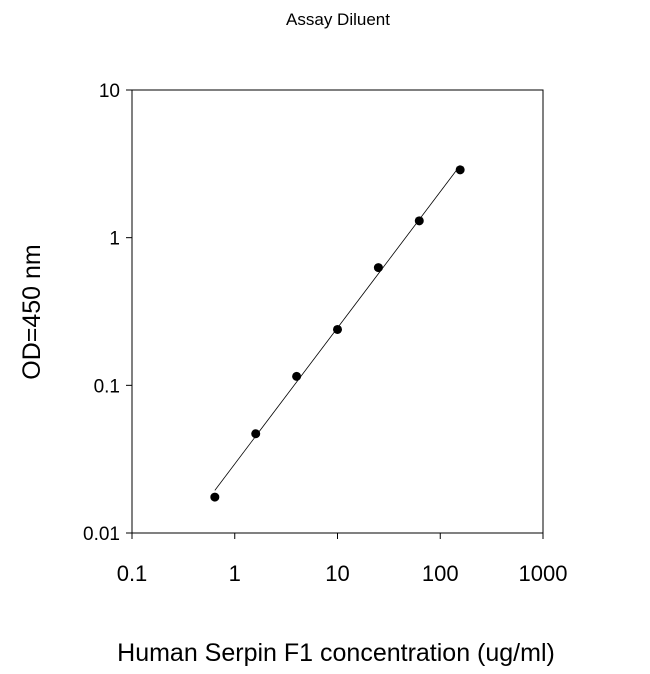  Describe the element at coordinates (543, 573) in the screenshot. I see `x-tick-label: 1000` at that location.